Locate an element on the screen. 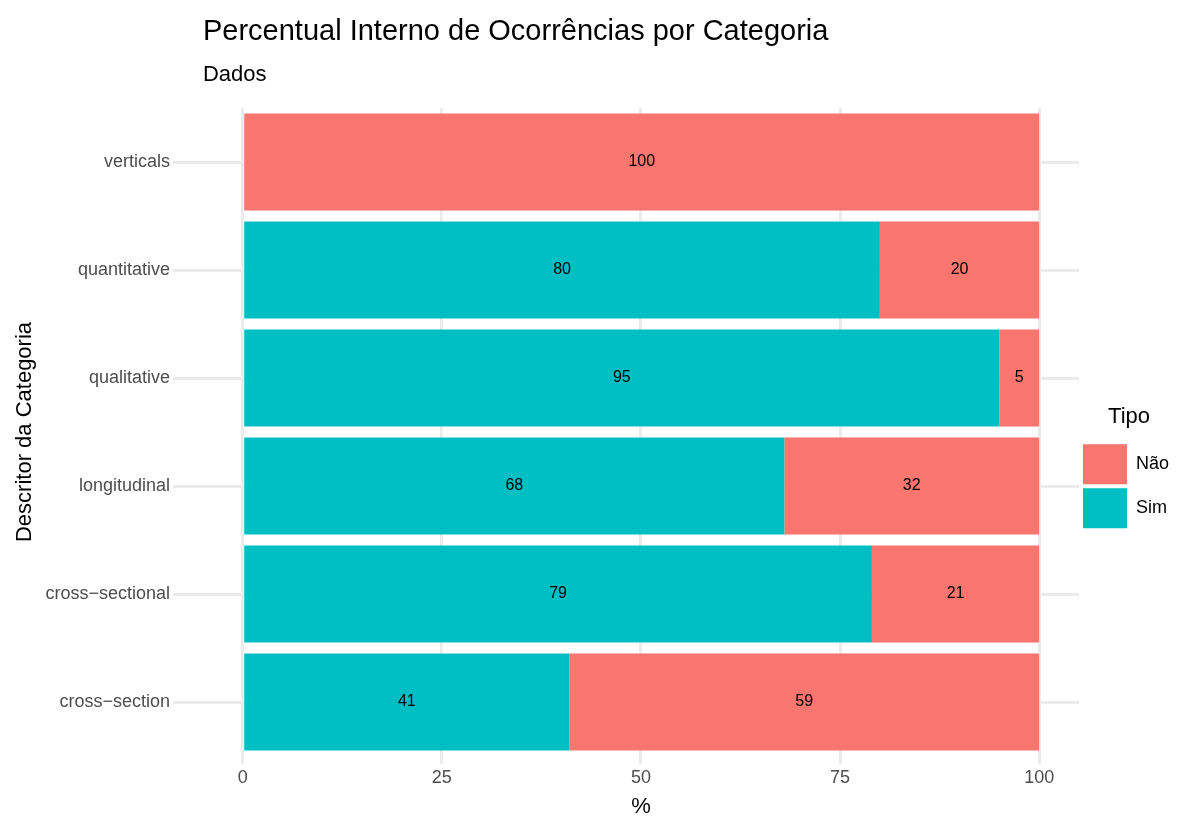 This screenshot has width=1189, height=822. legend-label: Não is located at coordinates (1152, 463).